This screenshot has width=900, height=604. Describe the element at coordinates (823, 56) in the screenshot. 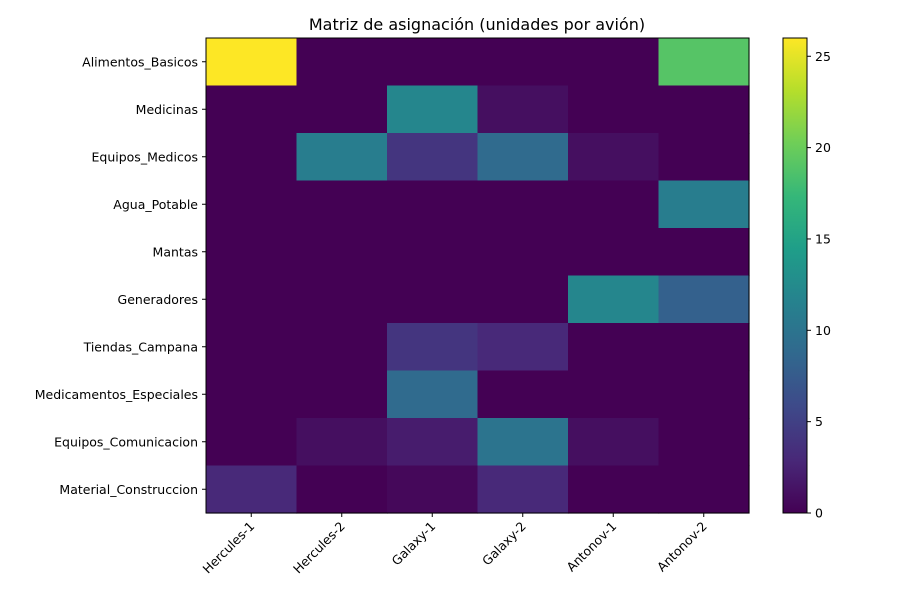

I see `colorbar-tick-label: 25` at that location.